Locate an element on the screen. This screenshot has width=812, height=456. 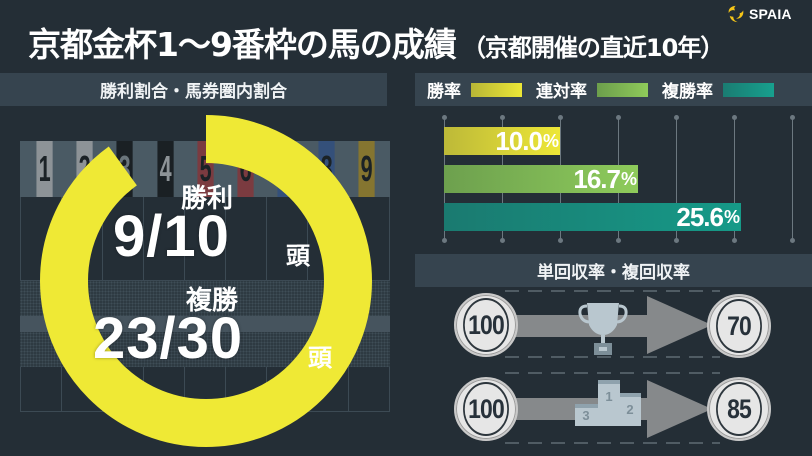
place-label: 複勝 is located at coordinates (212, 301).